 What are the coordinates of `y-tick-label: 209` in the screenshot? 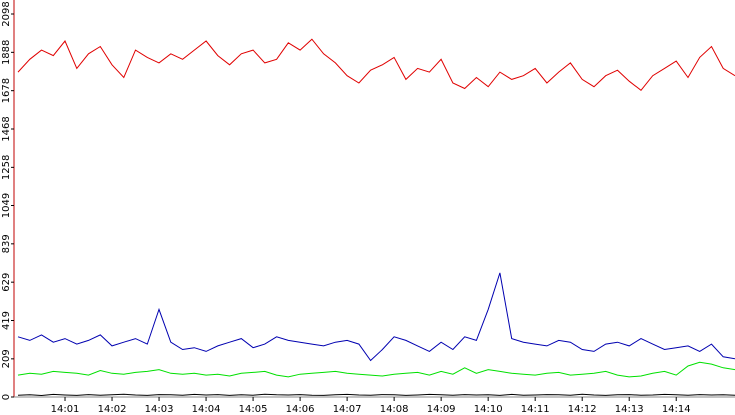 It's located at (6, 358).